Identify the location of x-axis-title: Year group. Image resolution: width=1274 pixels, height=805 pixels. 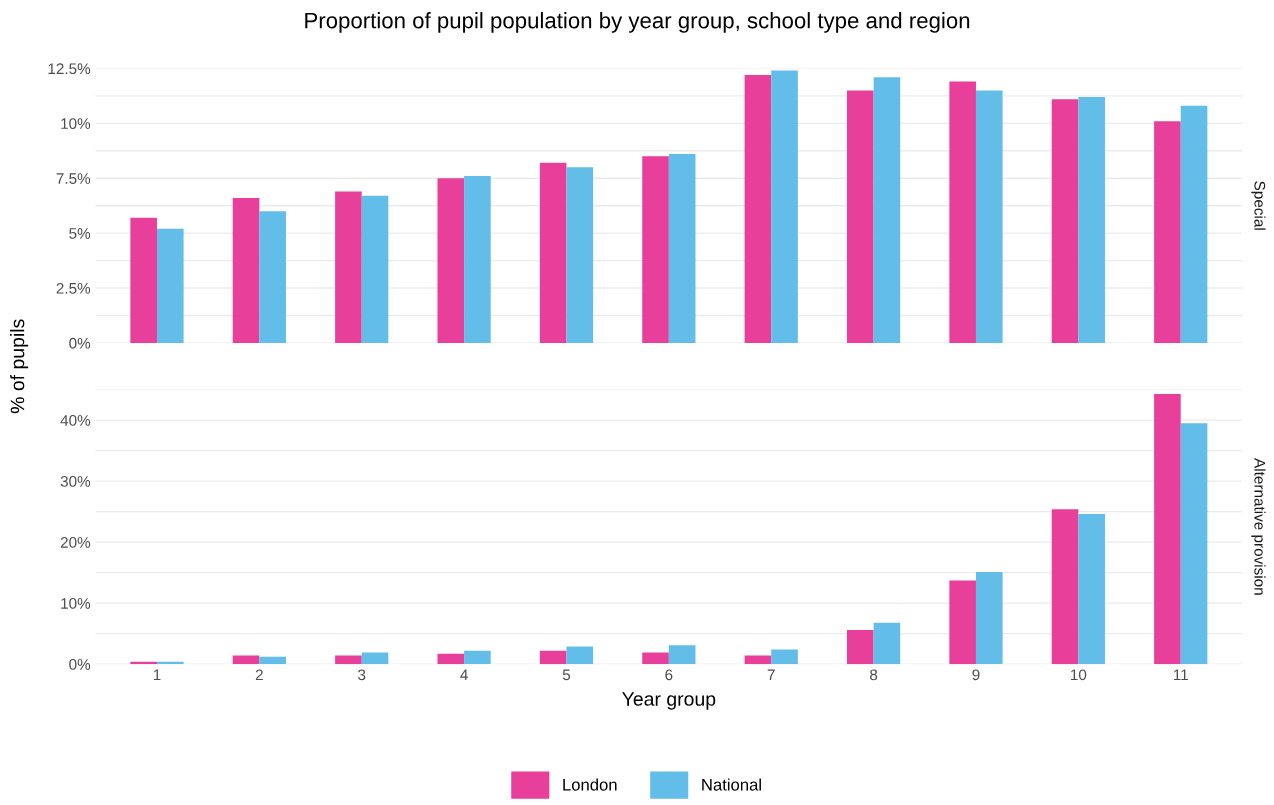
(669, 701).